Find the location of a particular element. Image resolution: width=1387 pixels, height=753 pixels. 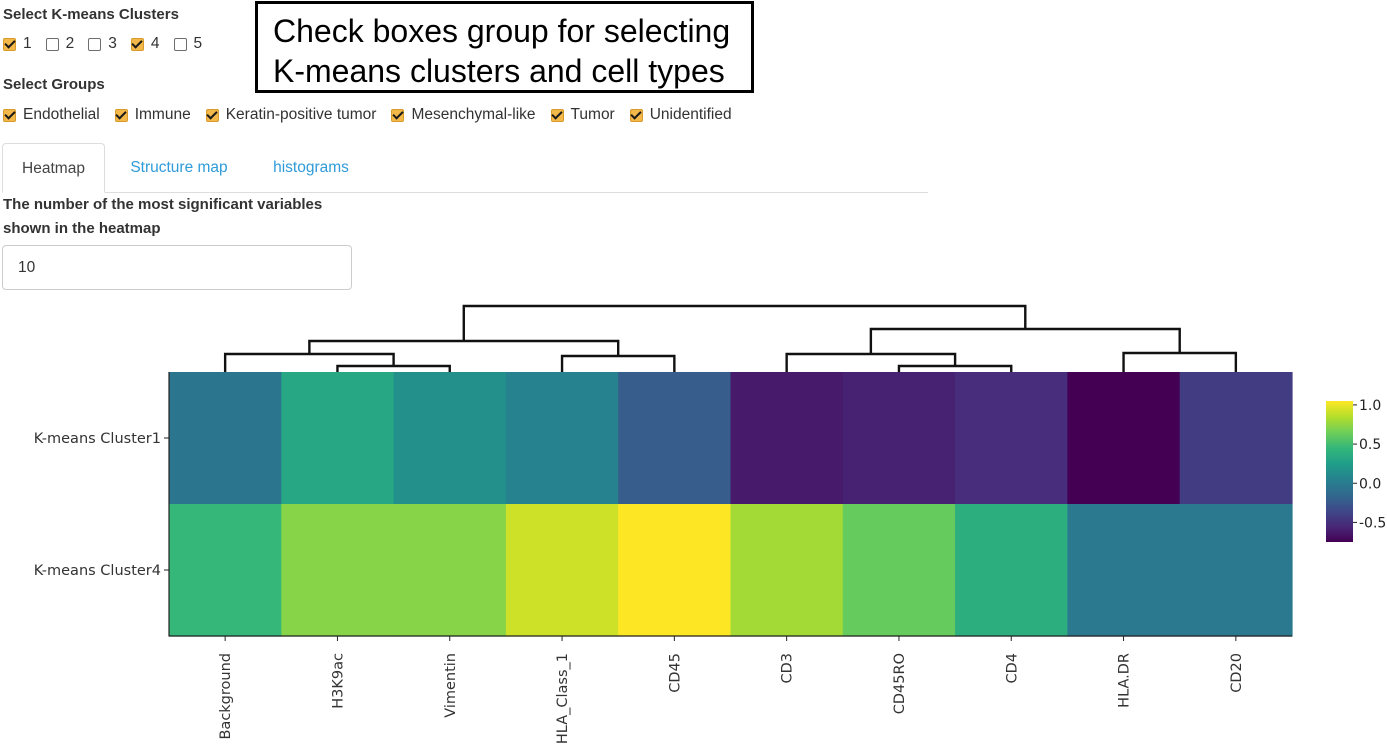

kmeans-option-3: 3 is located at coordinates (102, 44).